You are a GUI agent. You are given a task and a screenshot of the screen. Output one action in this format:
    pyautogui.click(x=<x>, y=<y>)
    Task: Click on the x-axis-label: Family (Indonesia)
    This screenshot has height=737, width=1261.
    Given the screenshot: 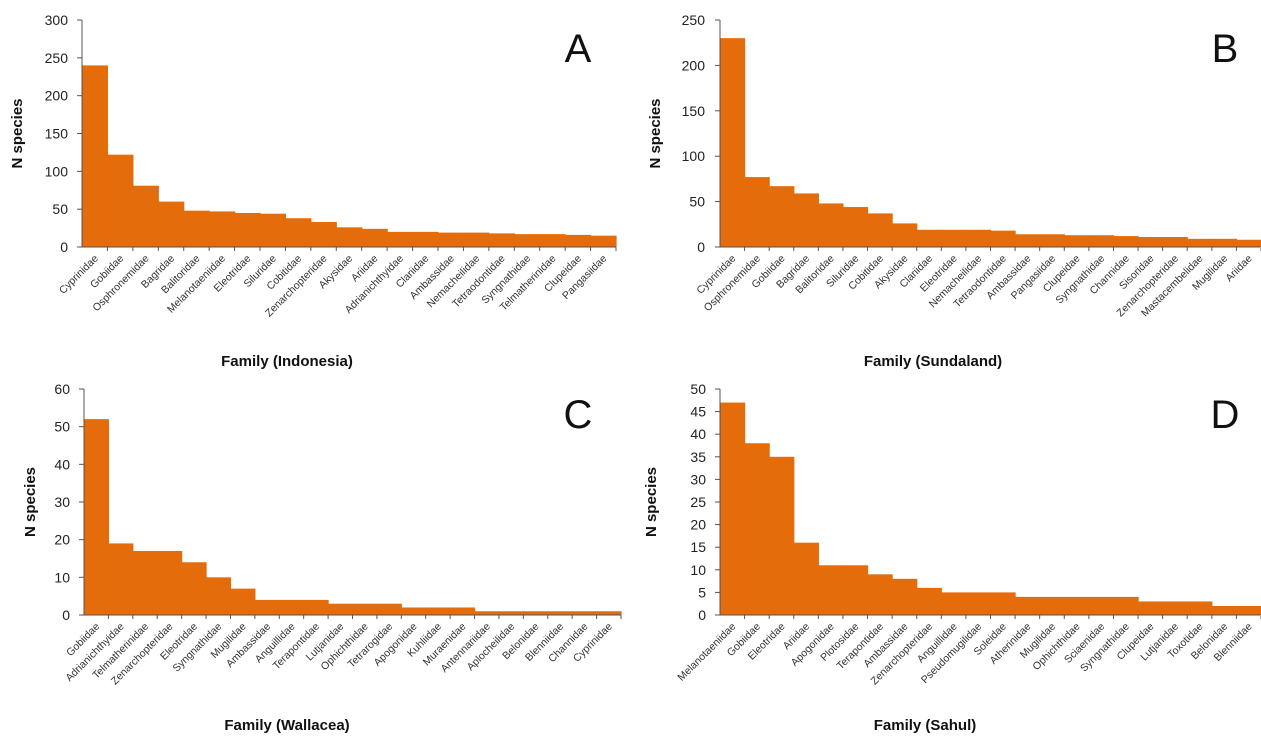 What is the action you would take?
    pyautogui.click(x=287, y=361)
    